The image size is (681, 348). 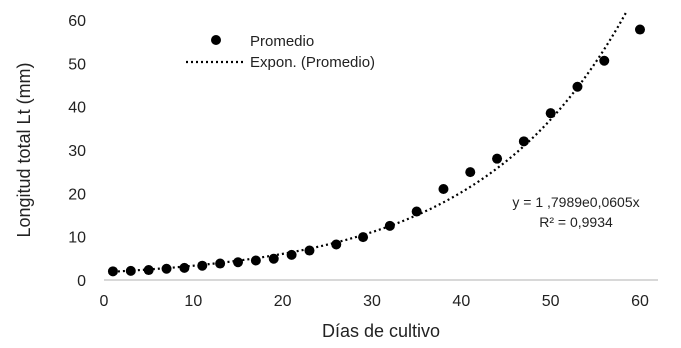 I want to click on y-tick-label: 50, so click(x=77, y=64).